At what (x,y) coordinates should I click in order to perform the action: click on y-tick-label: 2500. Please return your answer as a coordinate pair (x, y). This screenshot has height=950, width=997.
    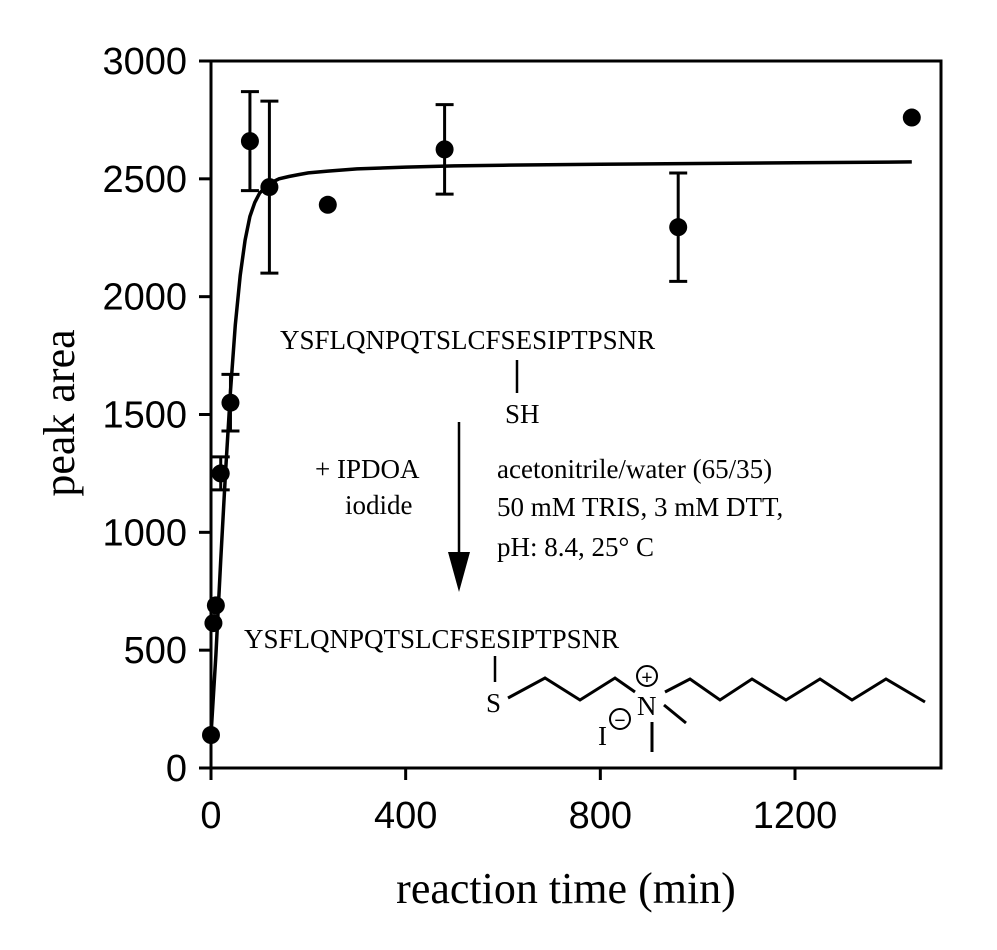
    Looking at the image, I should click on (144, 180).